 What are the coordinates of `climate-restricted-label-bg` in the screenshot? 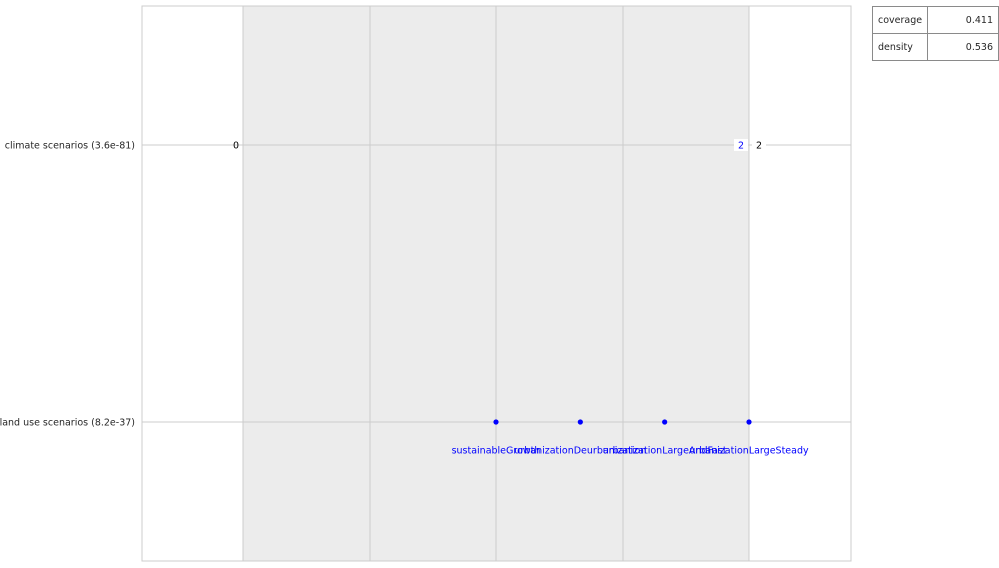 It's located at (741, 145).